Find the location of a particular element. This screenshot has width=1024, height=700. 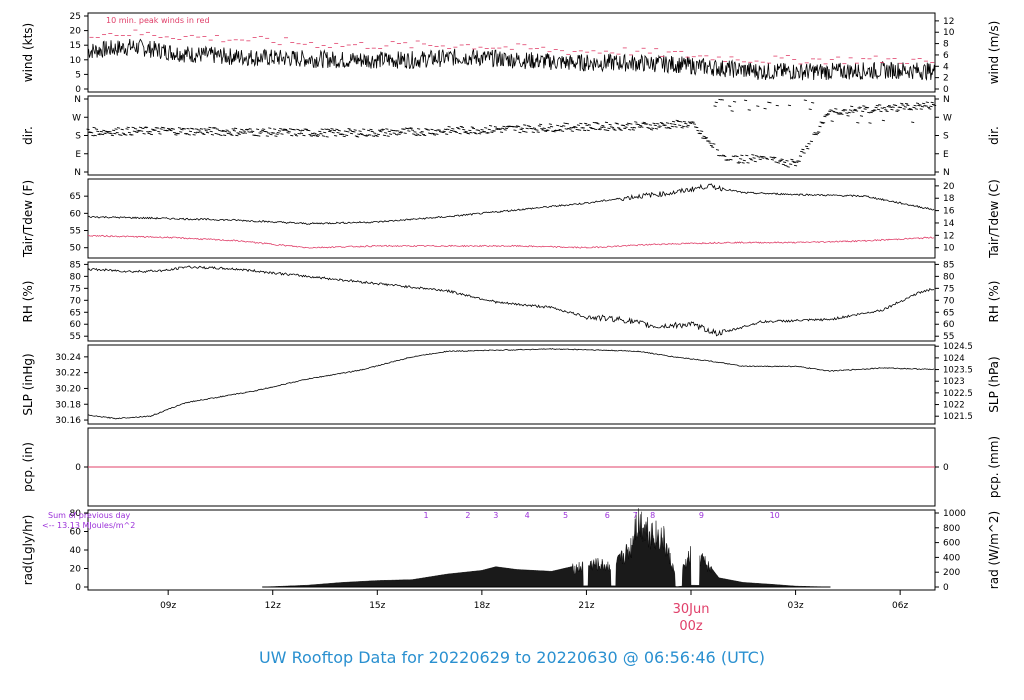

y-axis-label-right: pcp. (mm) is located at coordinates (994, 467).